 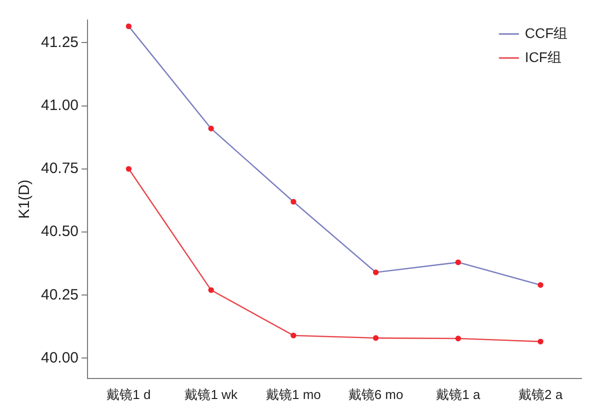 What do you see at coordinates (458, 394) in the screenshot?
I see `x-tick-label: 戴镜1 a` at bounding box center [458, 394].